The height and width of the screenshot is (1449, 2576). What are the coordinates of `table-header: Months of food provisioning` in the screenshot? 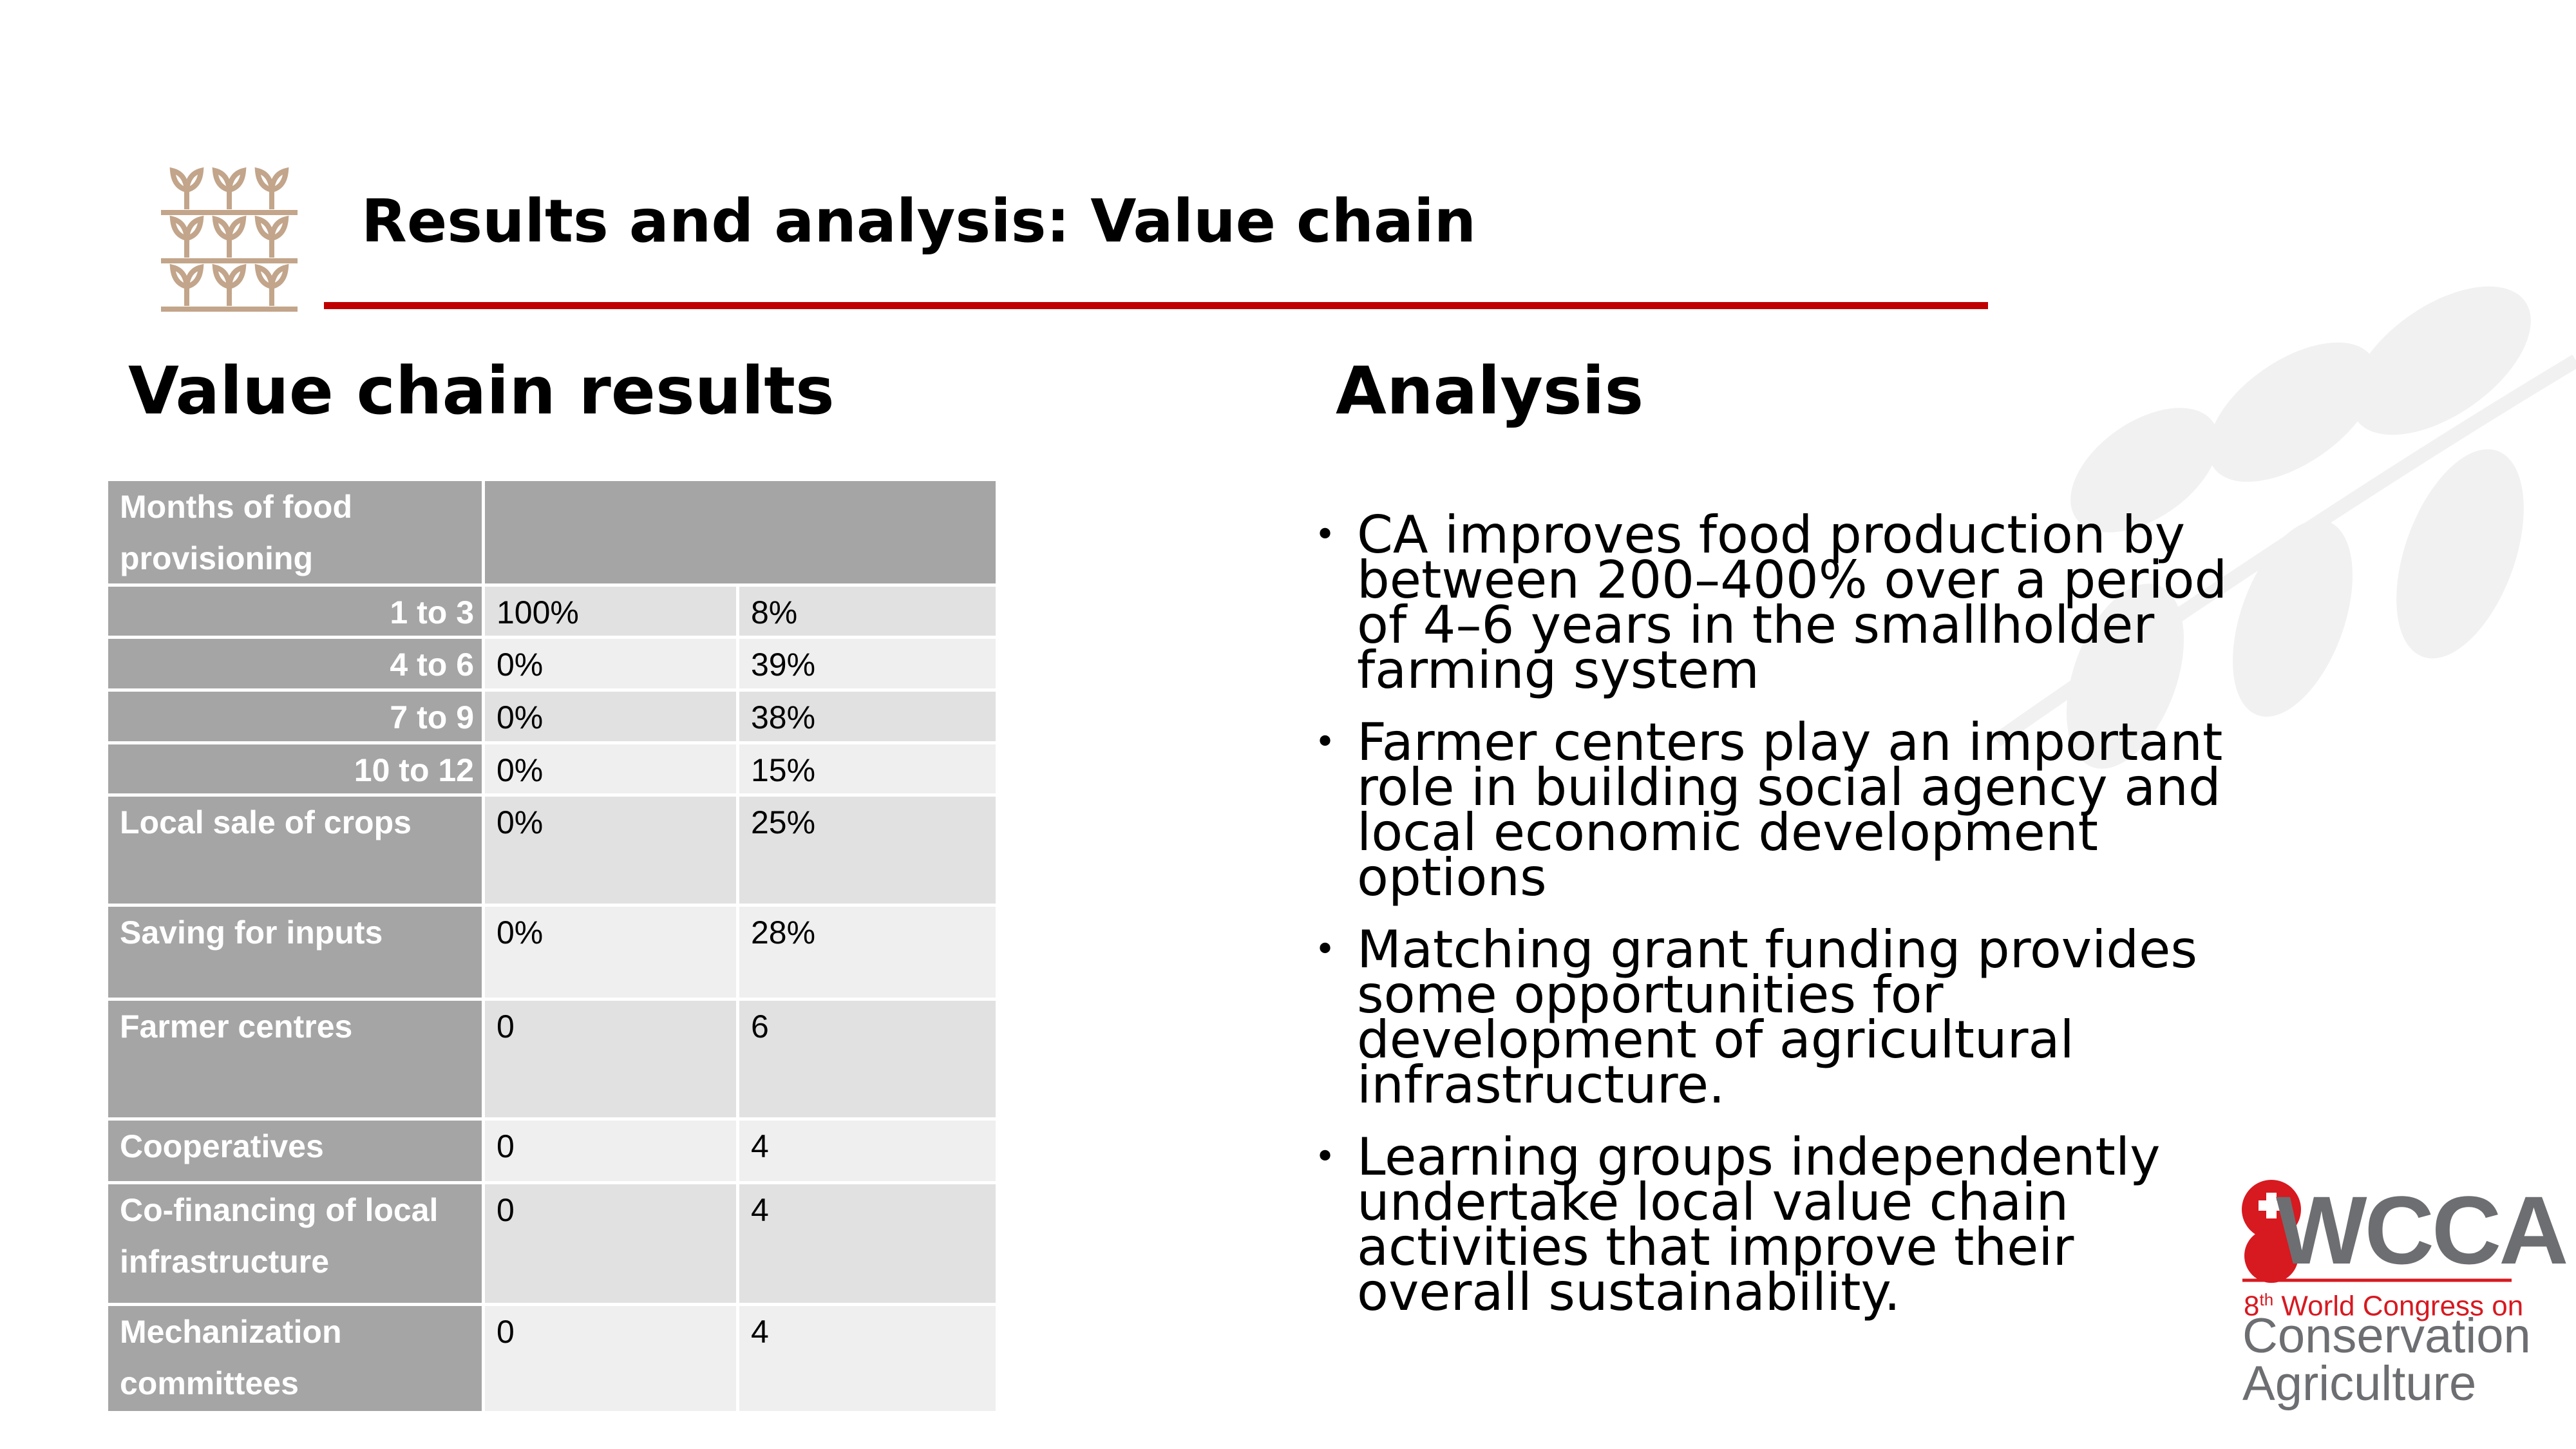 It's located at (296, 534).